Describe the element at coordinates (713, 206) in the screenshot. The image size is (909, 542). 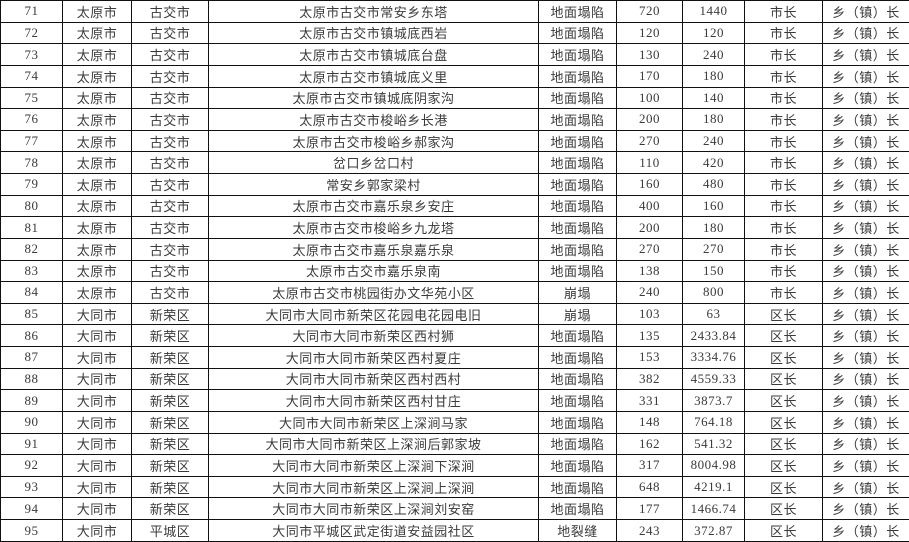
I see `cell-value-2: 160` at that location.